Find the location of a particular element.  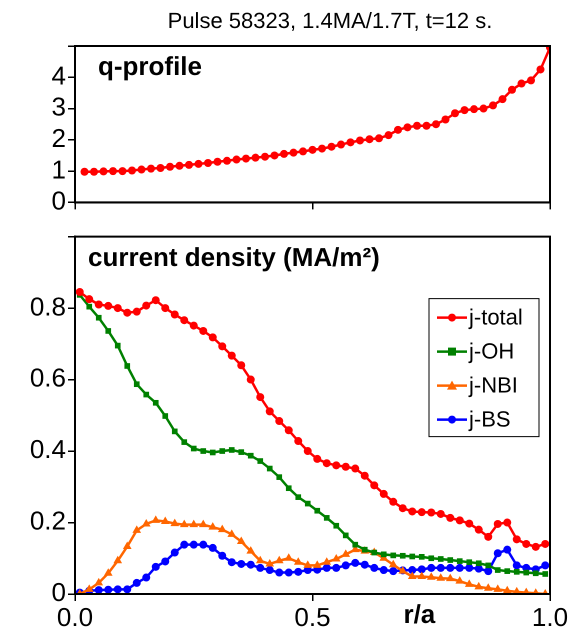

legend-label: j-total is located at coordinates (495, 317).